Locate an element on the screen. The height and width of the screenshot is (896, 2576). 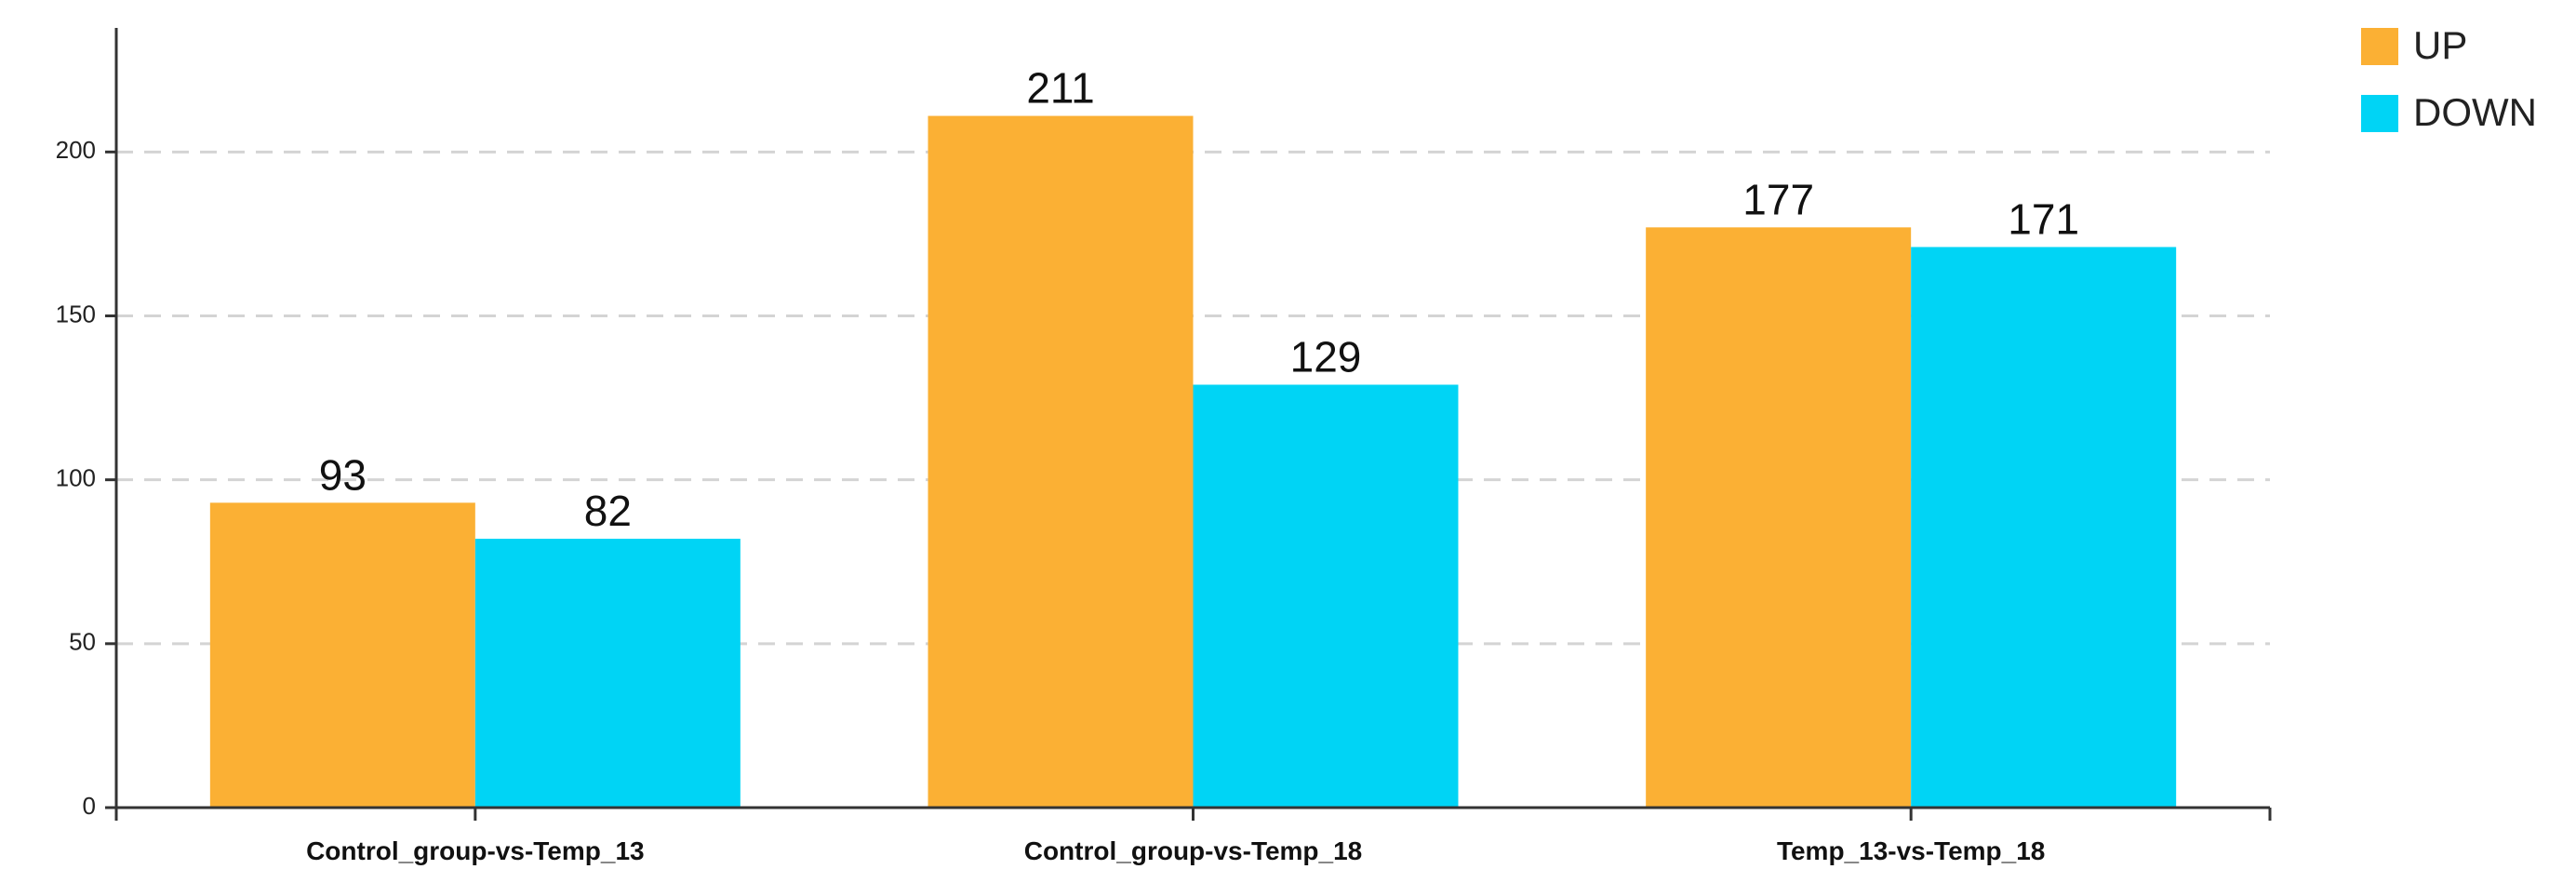
data-label-up-1: 93 is located at coordinates (343, 475).